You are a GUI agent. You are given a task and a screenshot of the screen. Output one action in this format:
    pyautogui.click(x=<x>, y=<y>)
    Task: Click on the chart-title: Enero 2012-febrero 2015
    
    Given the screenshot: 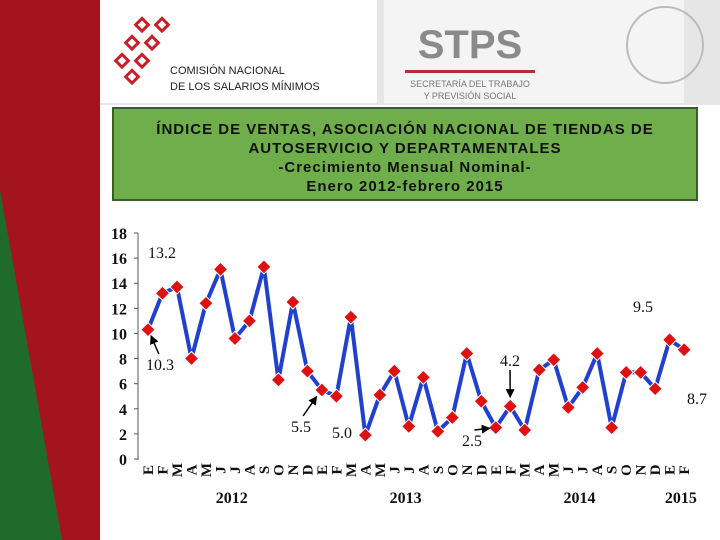 What is the action you would take?
    pyautogui.click(x=404, y=186)
    